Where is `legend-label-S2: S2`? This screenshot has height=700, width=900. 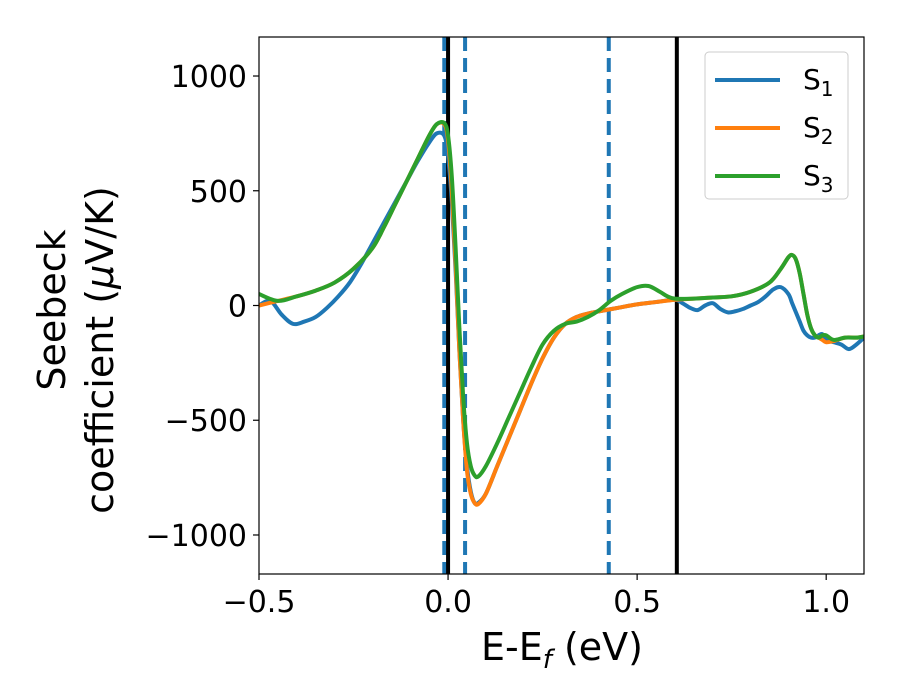
legend-label-S2: S2 is located at coordinates (818, 130).